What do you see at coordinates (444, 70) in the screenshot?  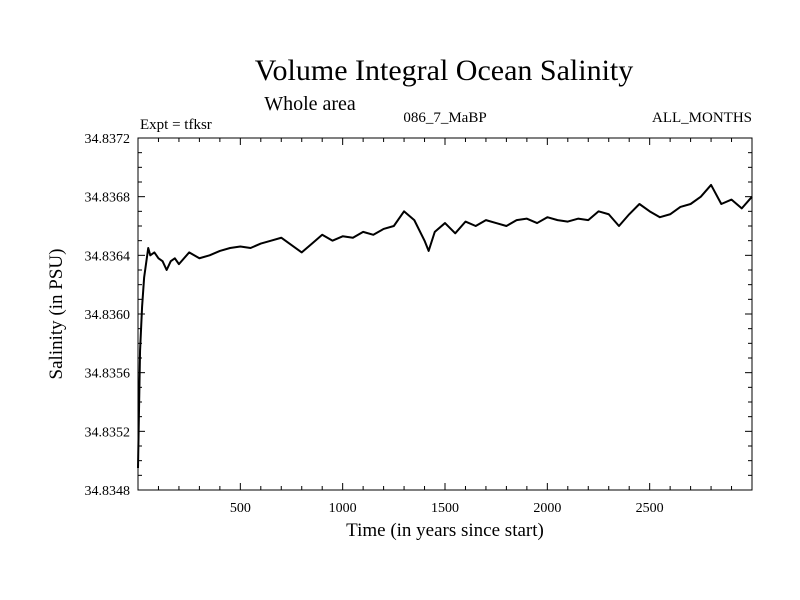 I see `chart-title: Volume Integral Ocean Salinity` at bounding box center [444, 70].